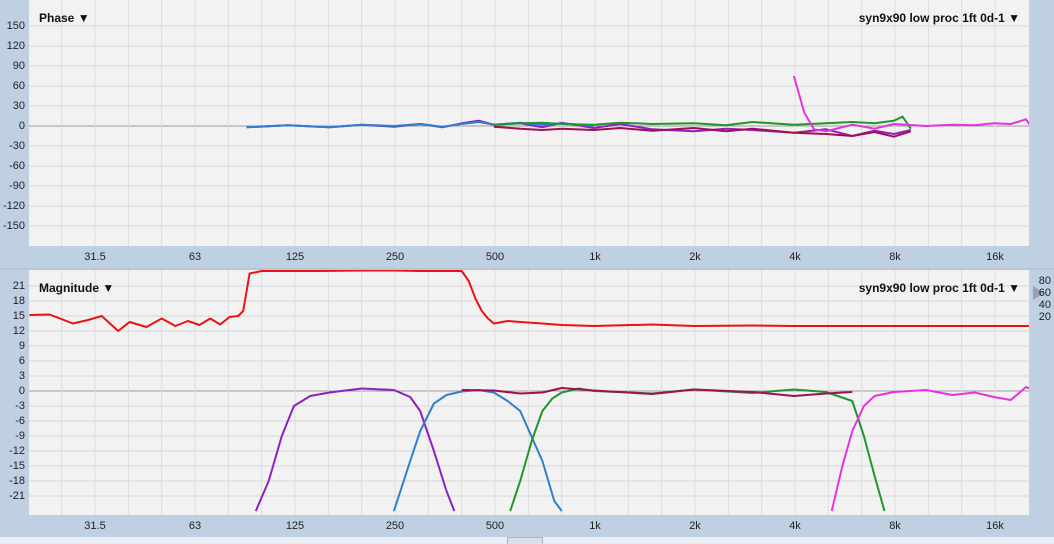 The width and height of the screenshot is (1054, 544). I want to click on phase-x-tick-label: 2k, so click(695, 257).